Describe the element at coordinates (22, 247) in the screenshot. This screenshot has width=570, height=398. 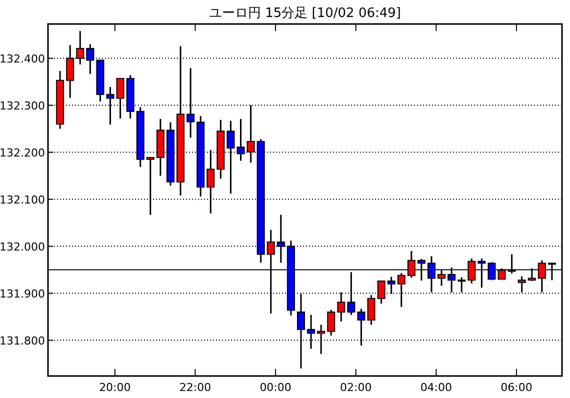
I see `y-tick-label: 132.000` at that location.